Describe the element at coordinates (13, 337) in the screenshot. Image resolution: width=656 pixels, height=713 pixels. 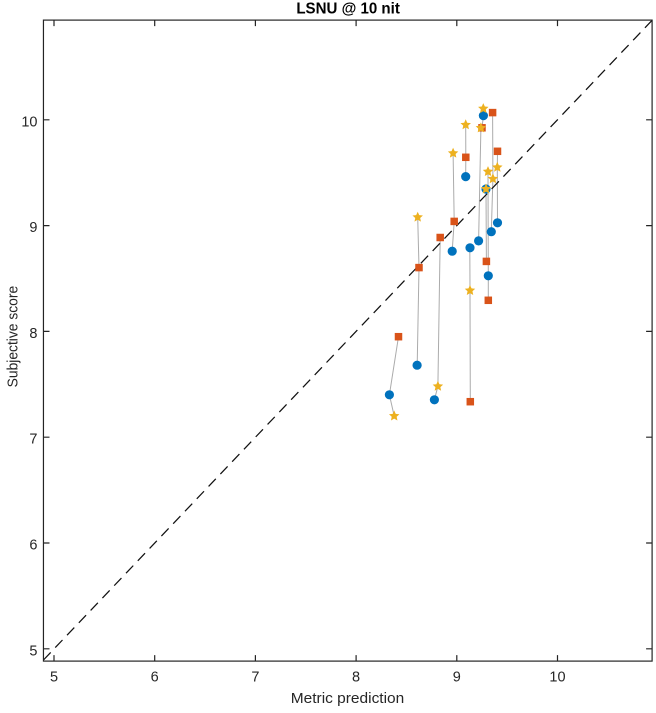
I see `svg-text: Subjective score` at that location.